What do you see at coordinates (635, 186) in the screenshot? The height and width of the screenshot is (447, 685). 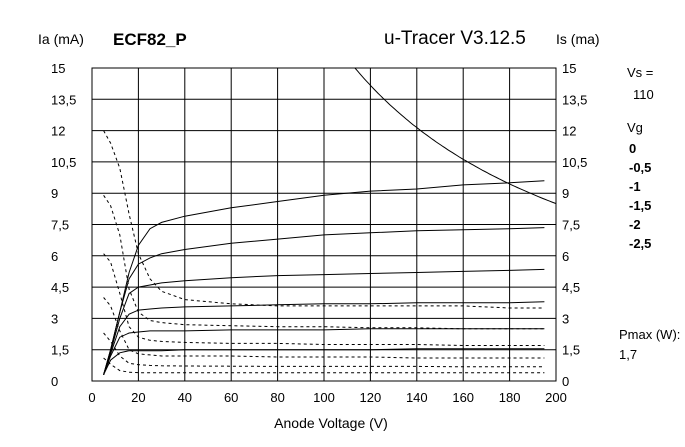 I see `vg-value: -1` at bounding box center [635, 186].